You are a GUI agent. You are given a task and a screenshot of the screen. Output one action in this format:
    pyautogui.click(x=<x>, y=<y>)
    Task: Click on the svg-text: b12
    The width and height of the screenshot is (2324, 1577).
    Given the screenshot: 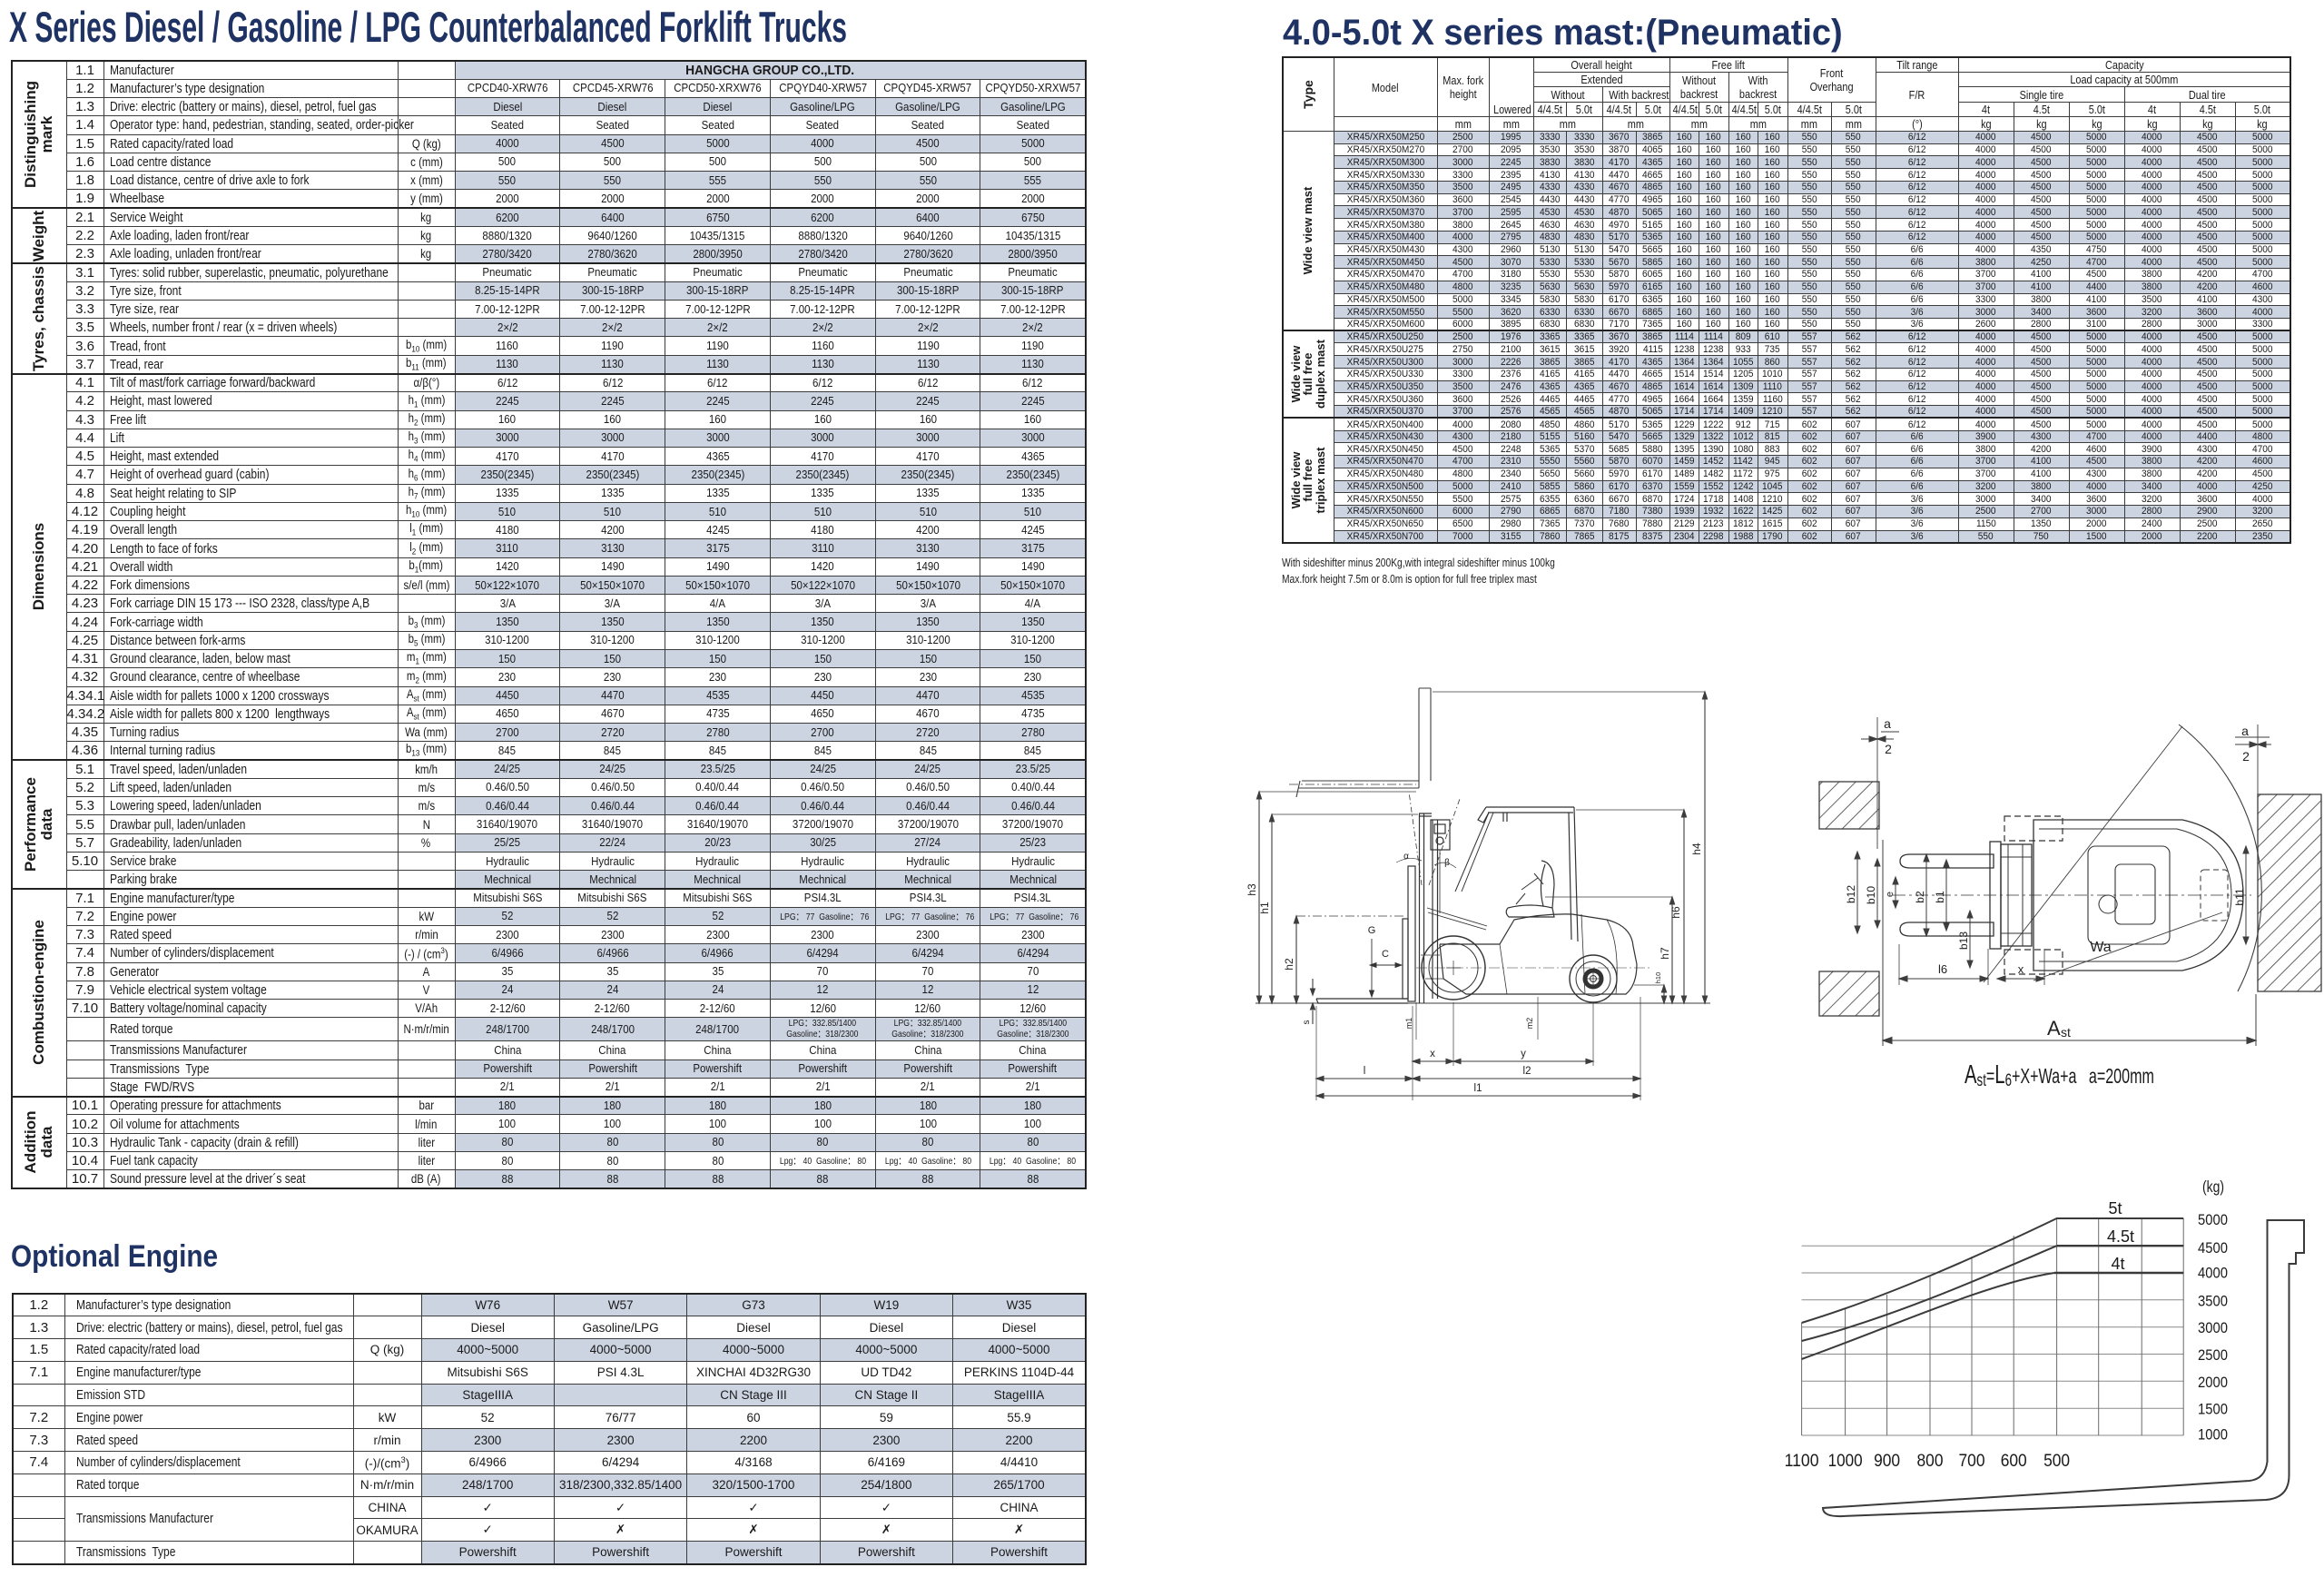 What is the action you would take?
    pyautogui.click(x=1851, y=894)
    